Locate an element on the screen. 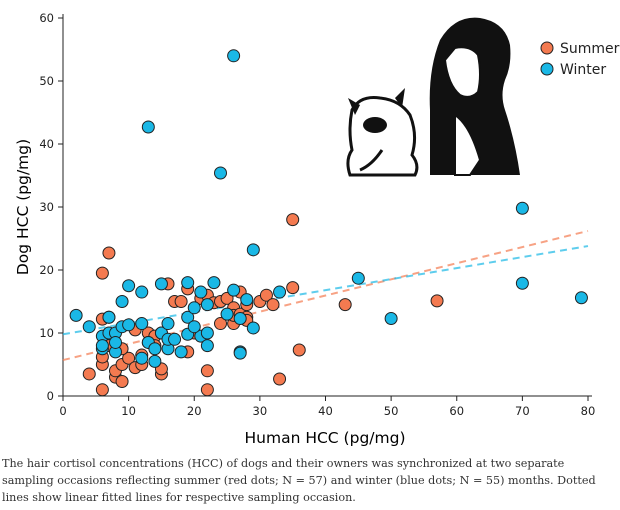  x-tick-label: 40 is located at coordinates (325, 411).